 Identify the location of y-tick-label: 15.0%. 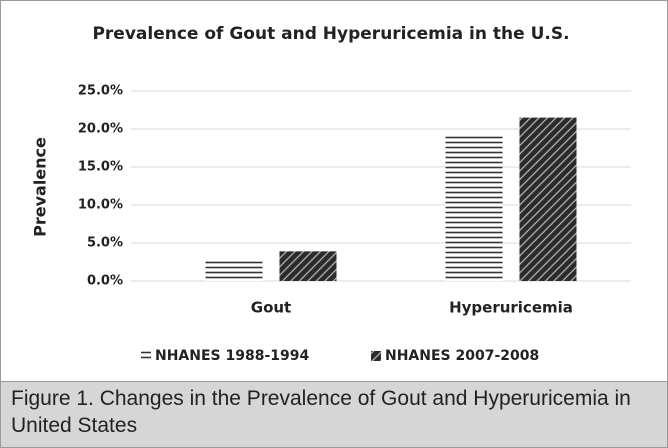
(100, 167).